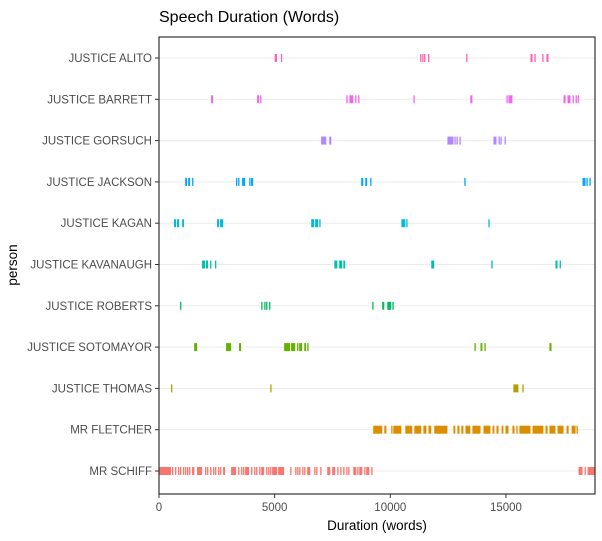  I want to click on y-tick-label: JUSTICE THOMAS, so click(102, 389).